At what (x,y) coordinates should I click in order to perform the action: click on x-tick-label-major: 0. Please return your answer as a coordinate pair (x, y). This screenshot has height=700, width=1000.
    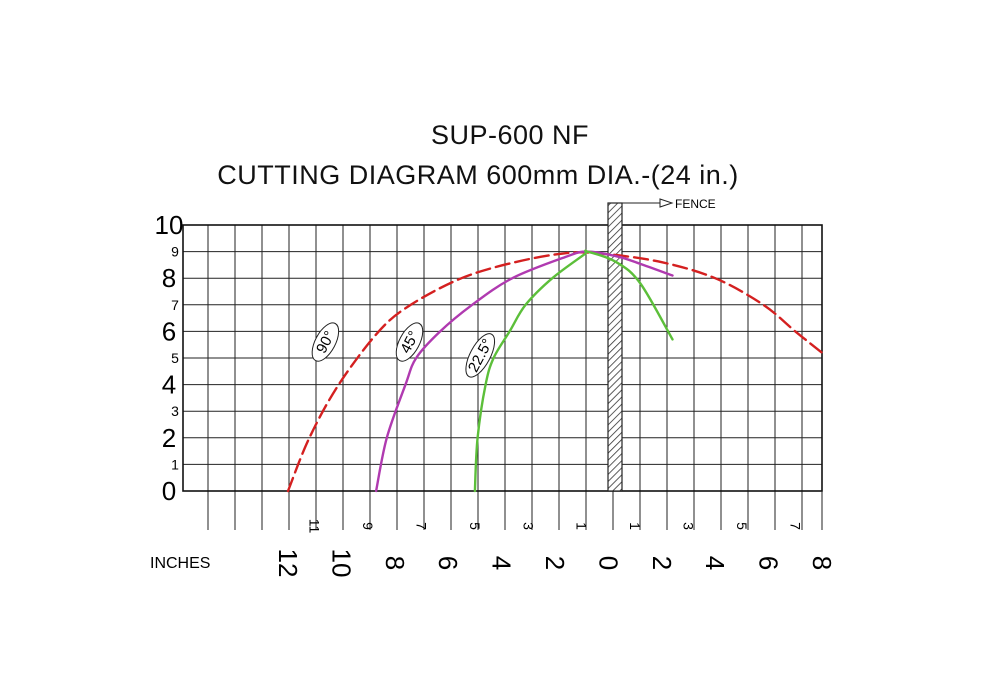
    Looking at the image, I should click on (608, 563).